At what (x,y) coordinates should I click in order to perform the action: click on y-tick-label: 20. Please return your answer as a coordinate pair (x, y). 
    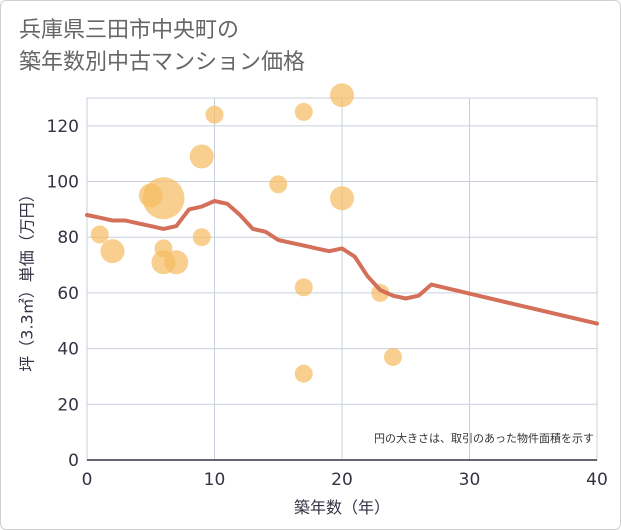
    Looking at the image, I should click on (68, 405).